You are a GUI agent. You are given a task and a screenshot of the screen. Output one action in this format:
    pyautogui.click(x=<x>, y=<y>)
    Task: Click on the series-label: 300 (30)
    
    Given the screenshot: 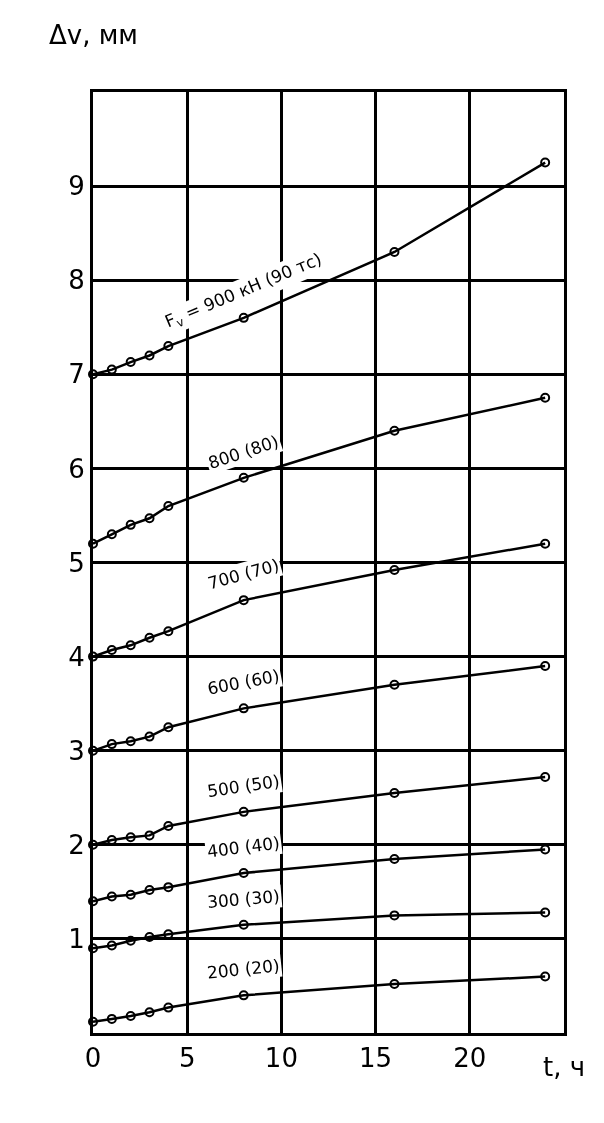 What is the action you would take?
    pyautogui.click(x=243, y=899)
    